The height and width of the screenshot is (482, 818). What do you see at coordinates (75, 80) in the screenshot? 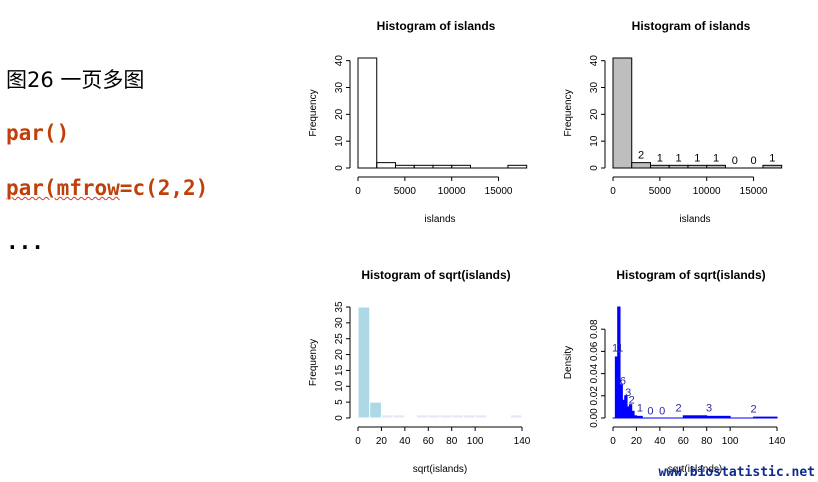
I see `slide-title: 图26 一页多图` at bounding box center [75, 80].